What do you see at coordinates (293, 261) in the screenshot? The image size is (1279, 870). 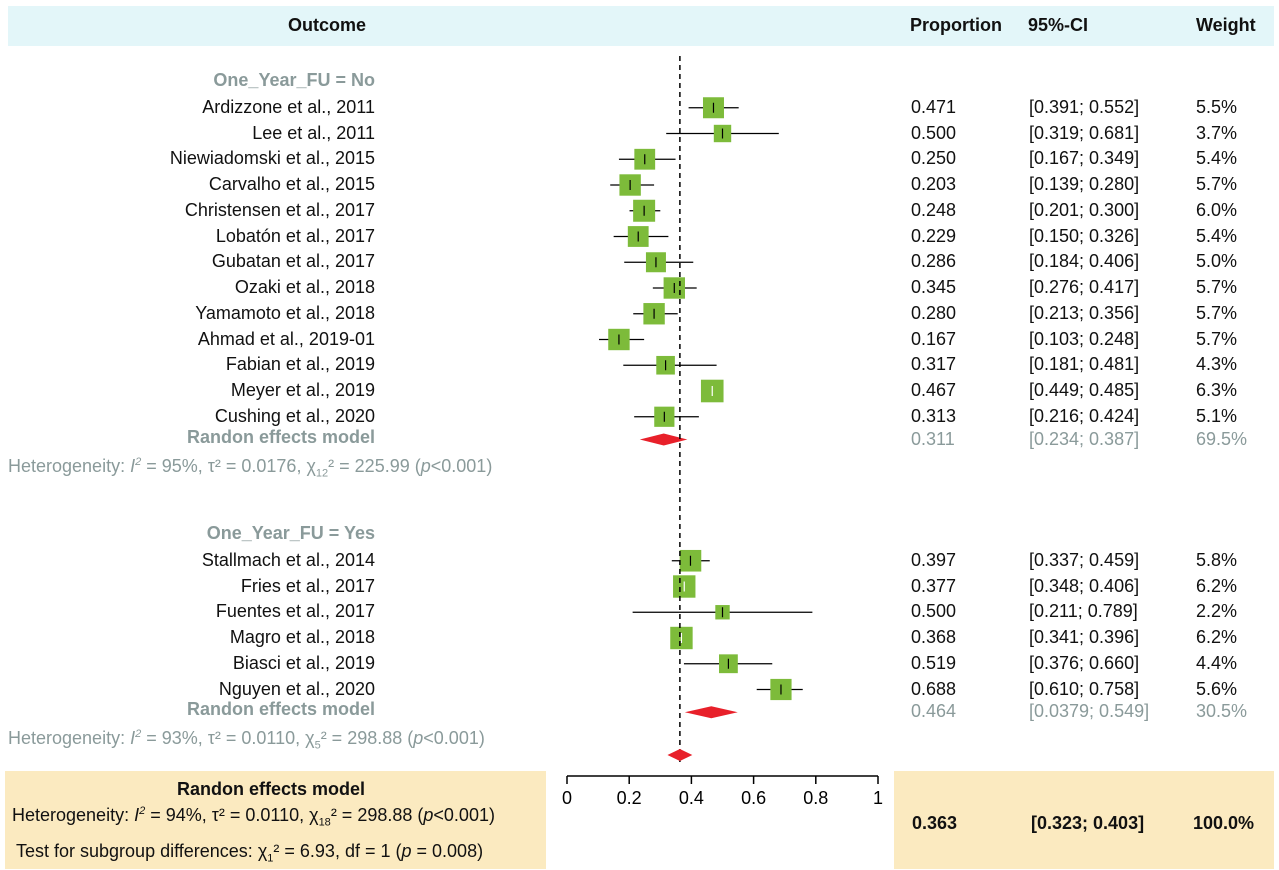 I see `study-label: Gubatan et al., 2017` at bounding box center [293, 261].